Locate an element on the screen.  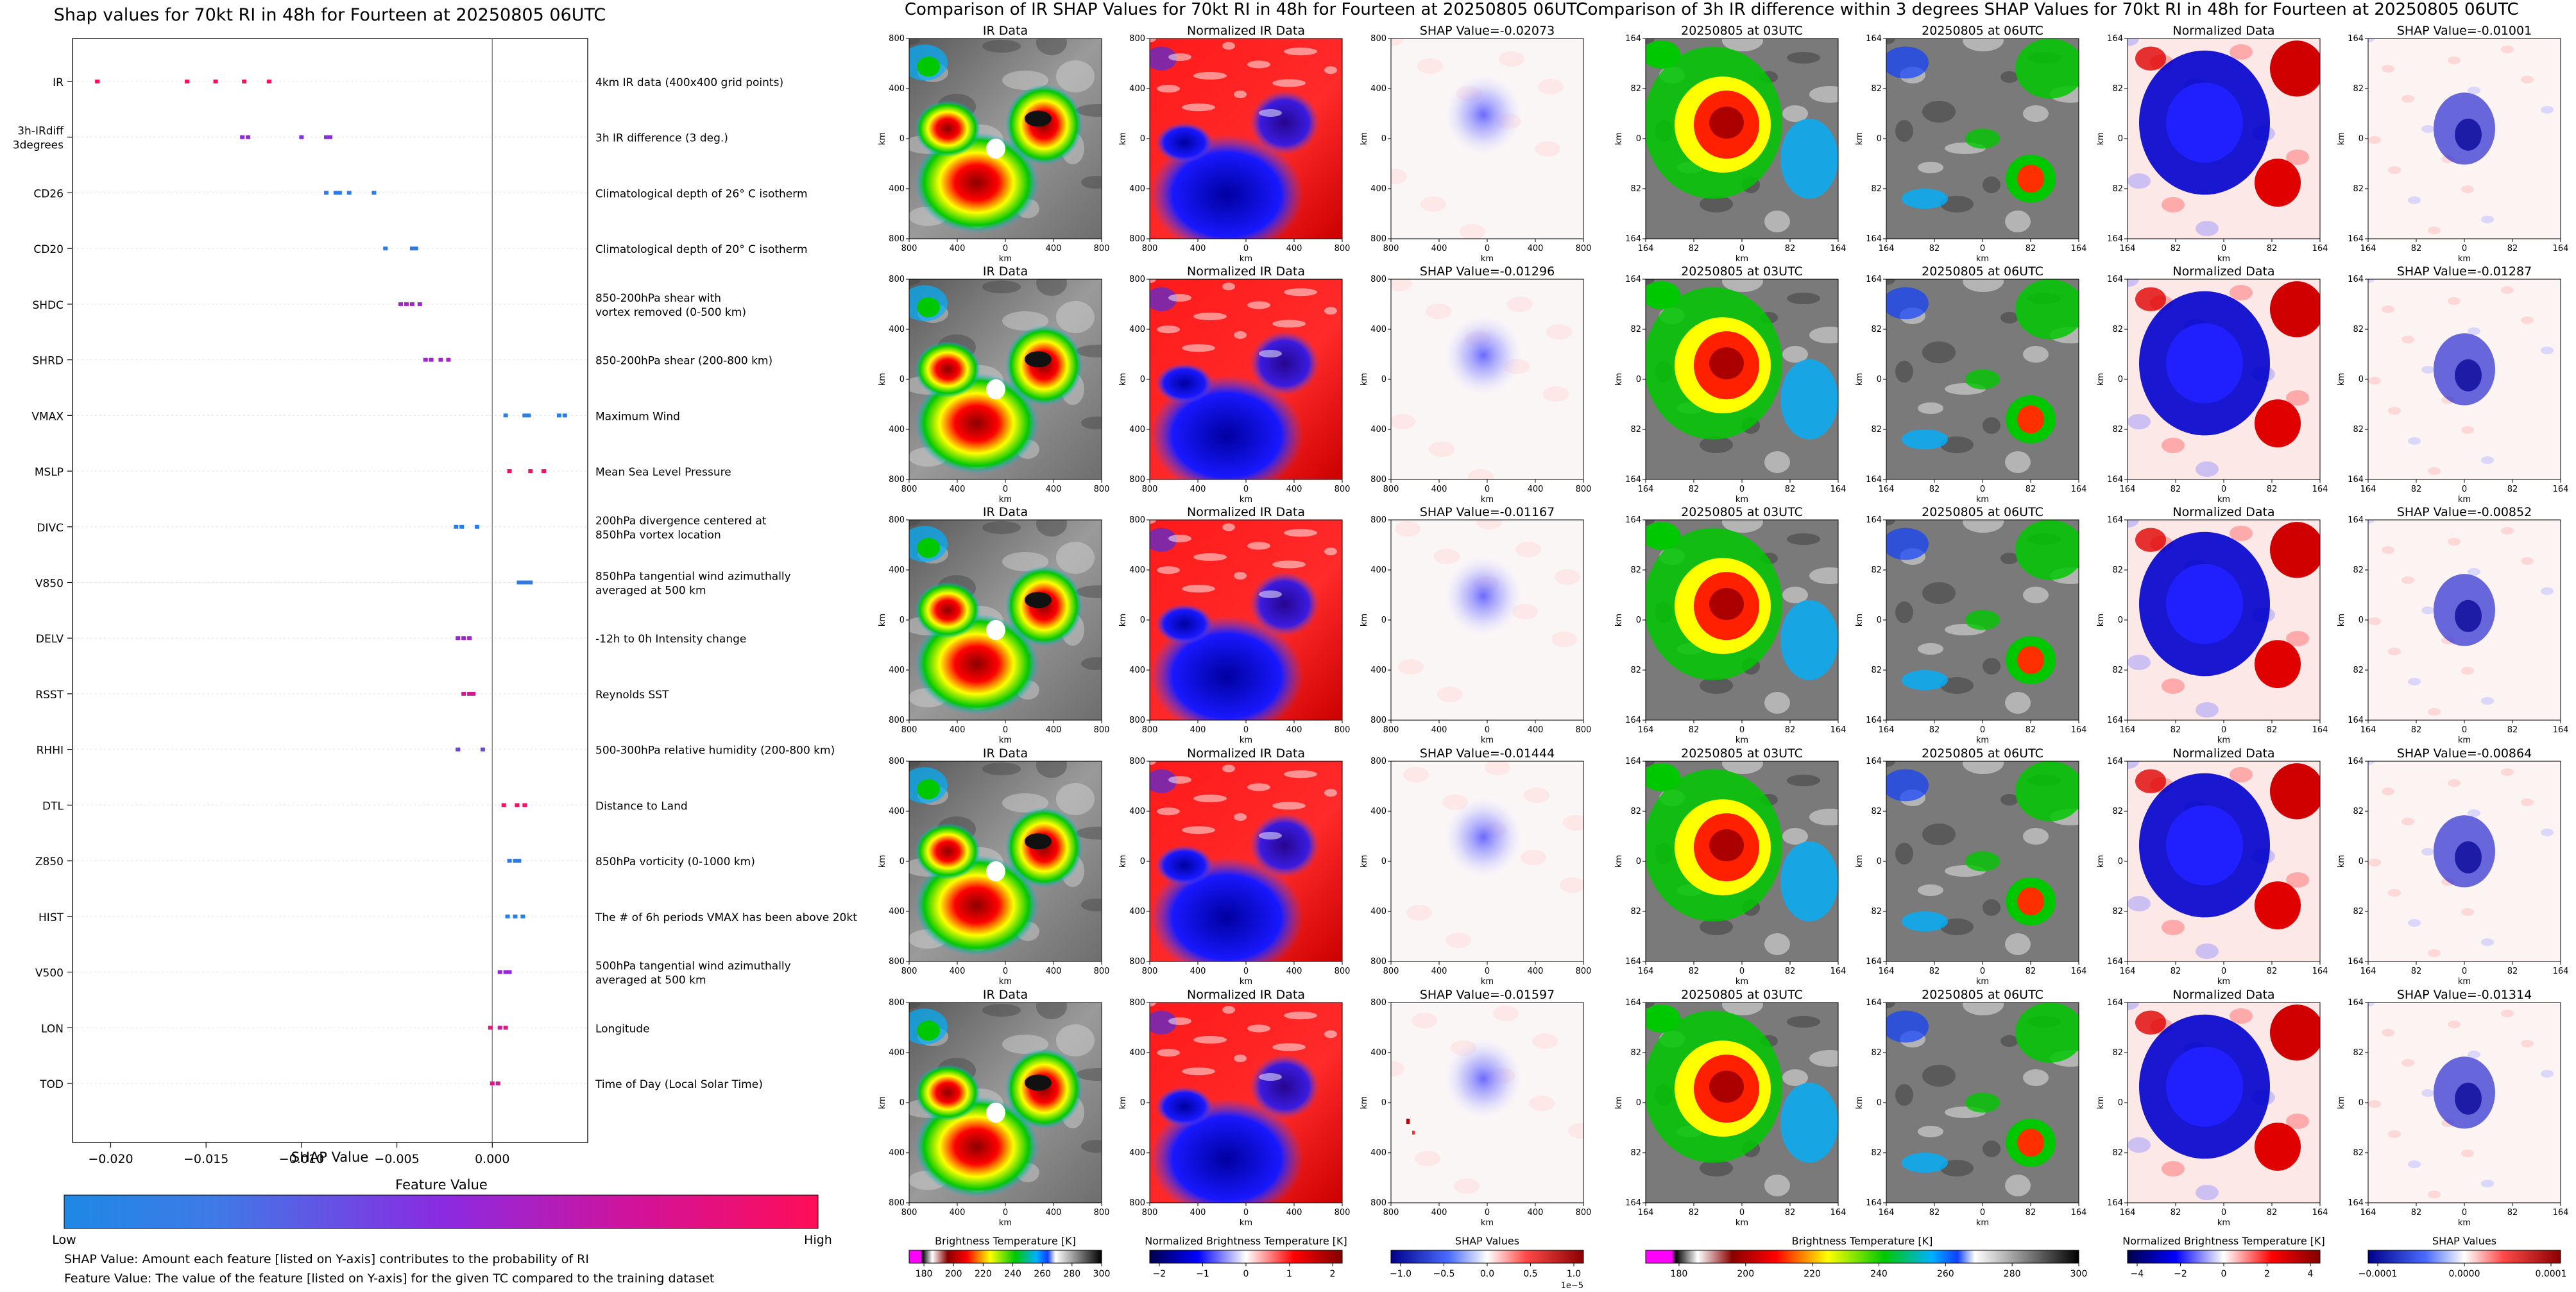
feature-name-label: CD26 is located at coordinates (48, 193).